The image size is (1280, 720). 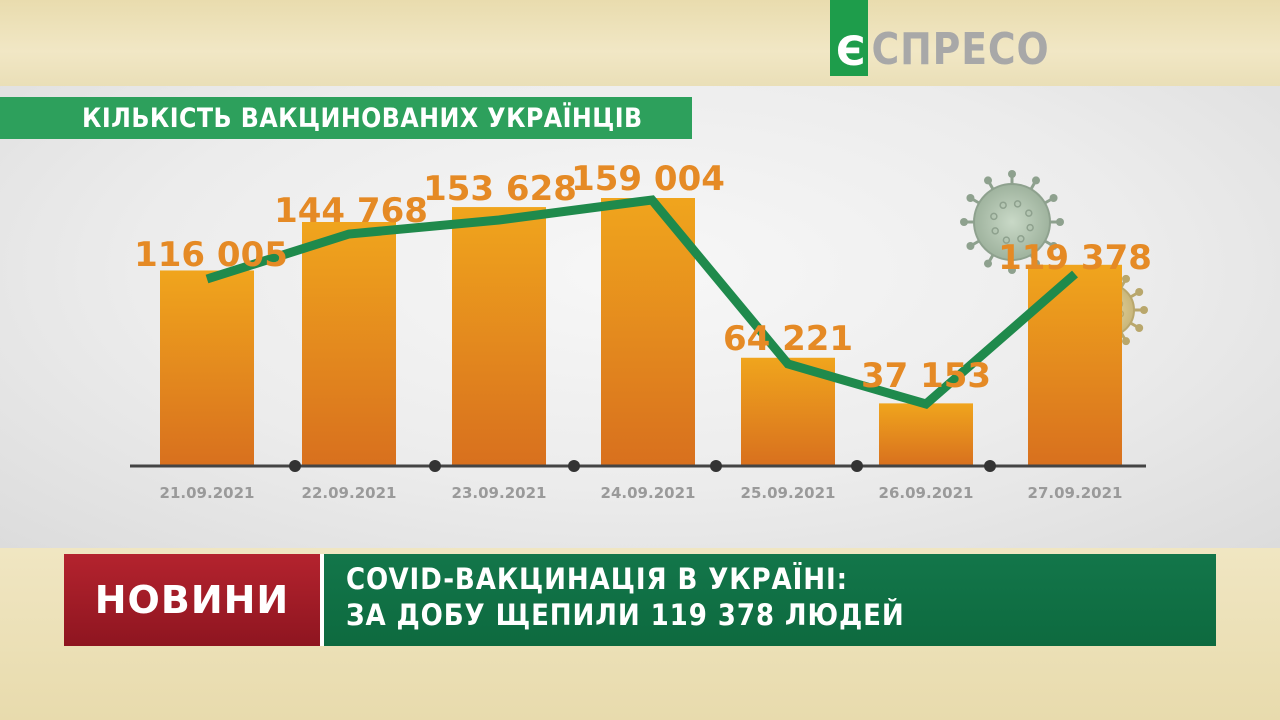 What do you see at coordinates (351, 211) in the screenshot?
I see `value-label: 144 768` at bounding box center [351, 211].